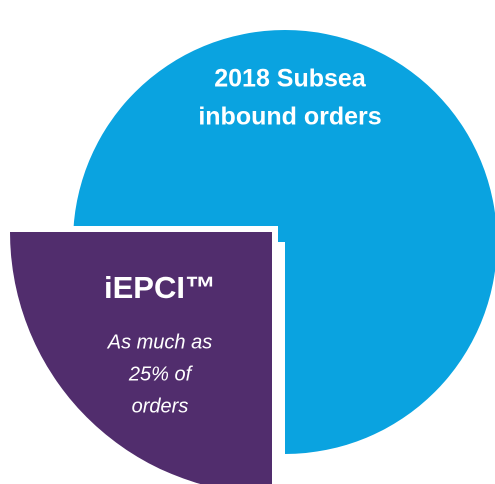 The width and height of the screenshot is (495, 484). Describe the element at coordinates (289, 117) in the screenshot. I see `slice-label: inbound orders` at that location.